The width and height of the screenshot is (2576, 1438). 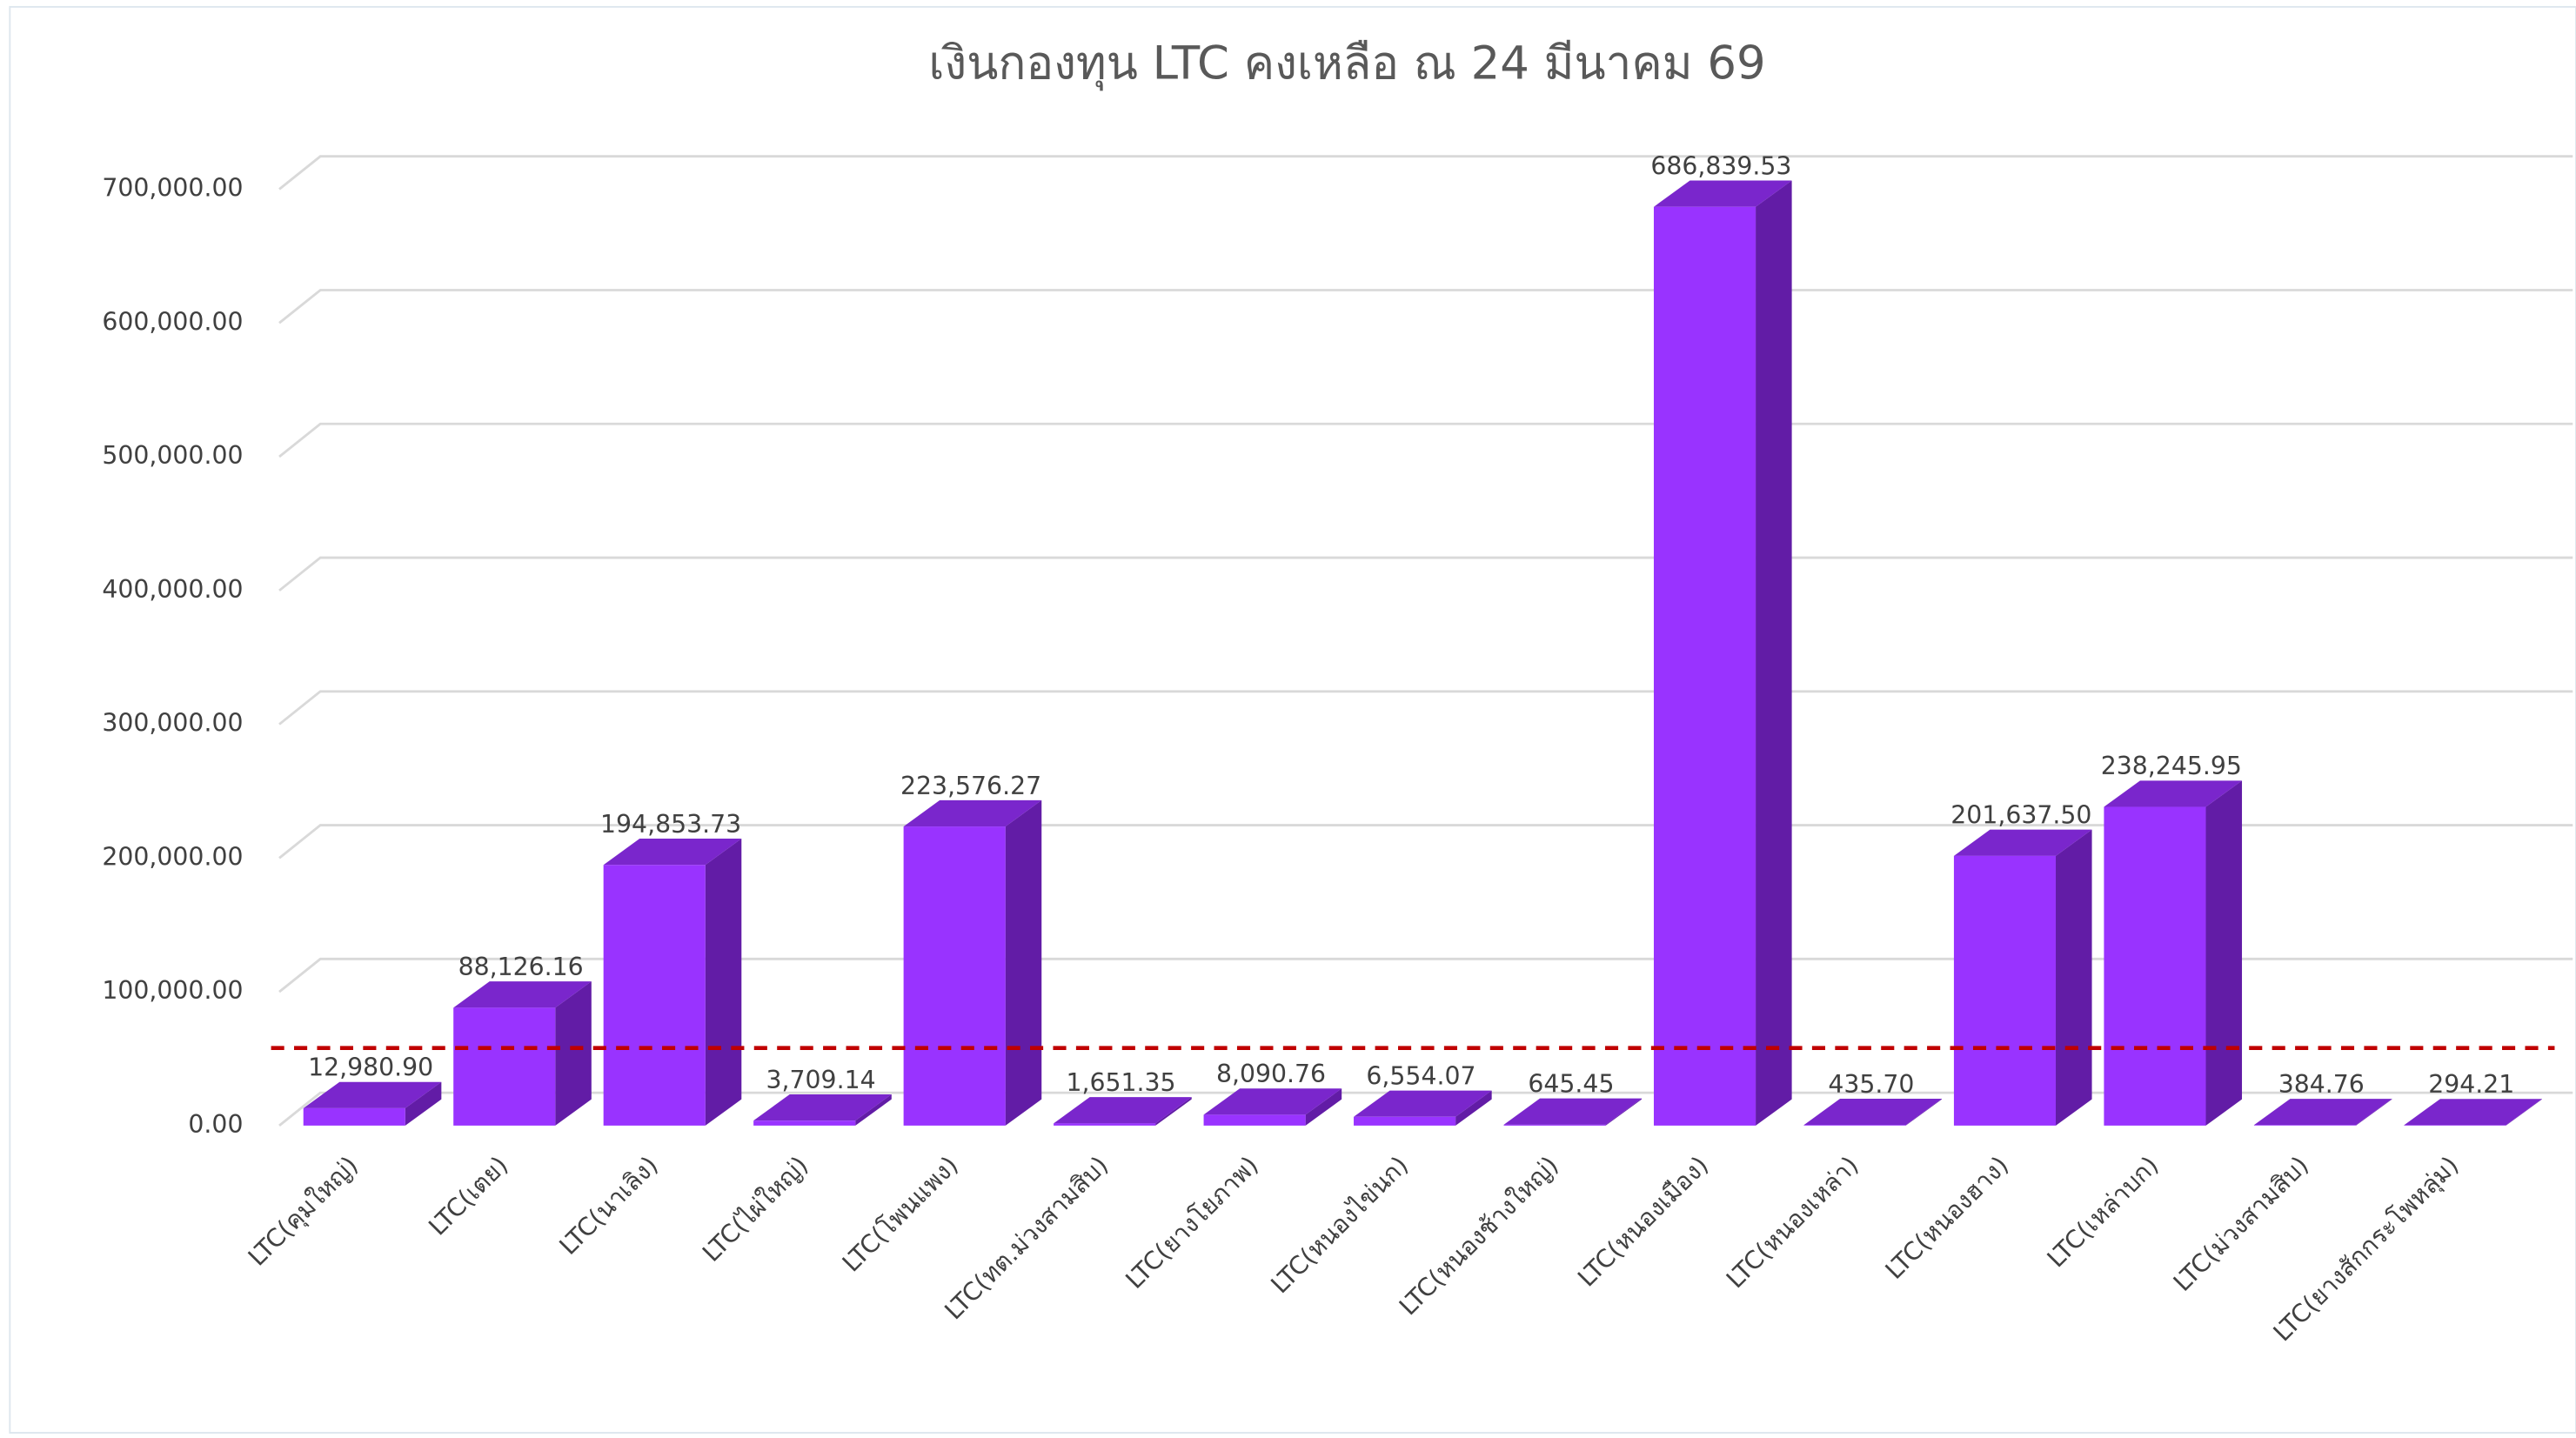 What do you see at coordinates (172, 991) in the screenshot?
I see `y-tick-label: 100,000.00` at bounding box center [172, 991].